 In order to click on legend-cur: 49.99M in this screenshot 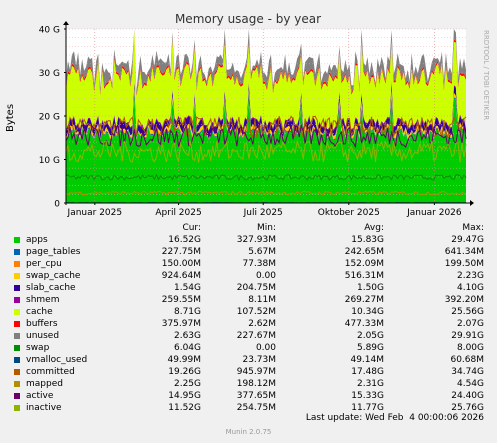, I will do `click(184, 360)`.